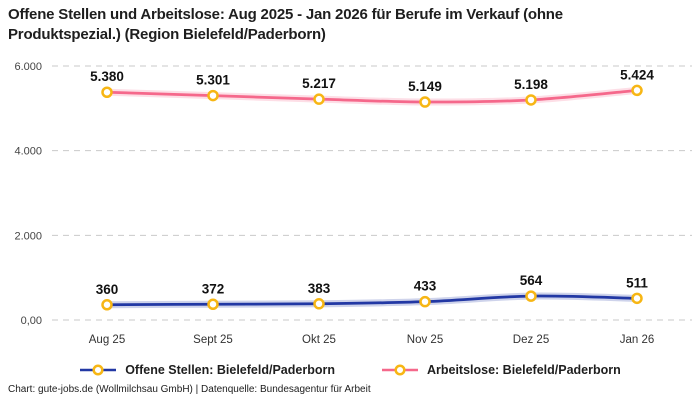 The image size is (700, 400). I want to click on data-point-label: 5.149, so click(425, 86).